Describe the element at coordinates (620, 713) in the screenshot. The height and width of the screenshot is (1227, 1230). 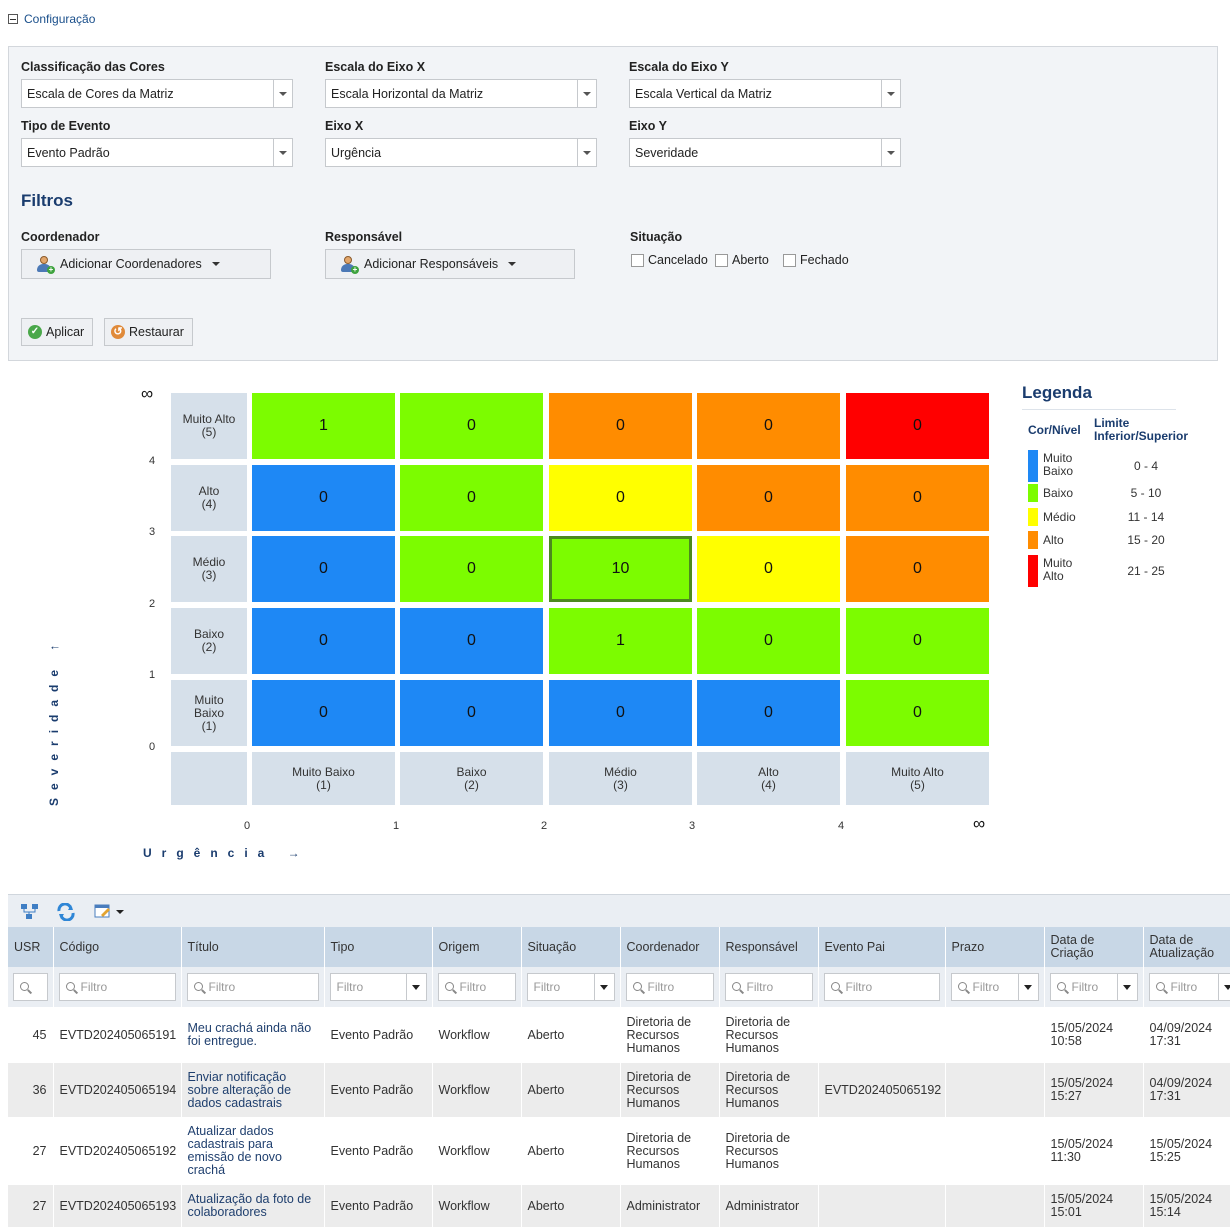
I see `matrix-cell-r1-c3: 0` at that location.